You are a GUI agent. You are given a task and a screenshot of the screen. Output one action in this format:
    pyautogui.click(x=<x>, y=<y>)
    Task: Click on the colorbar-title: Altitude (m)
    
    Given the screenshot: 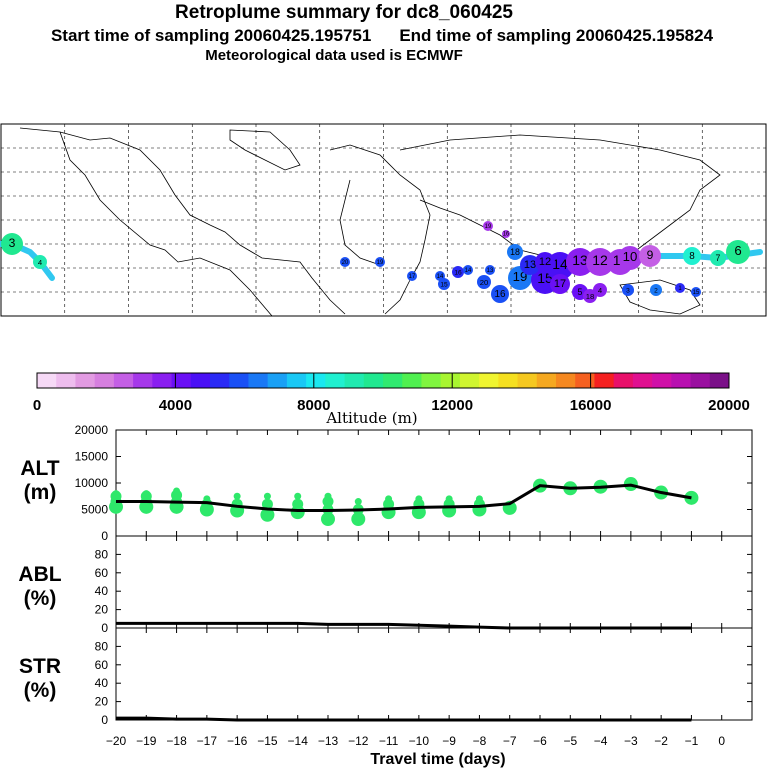 What is the action you would take?
    pyautogui.click(x=371, y=418)
    